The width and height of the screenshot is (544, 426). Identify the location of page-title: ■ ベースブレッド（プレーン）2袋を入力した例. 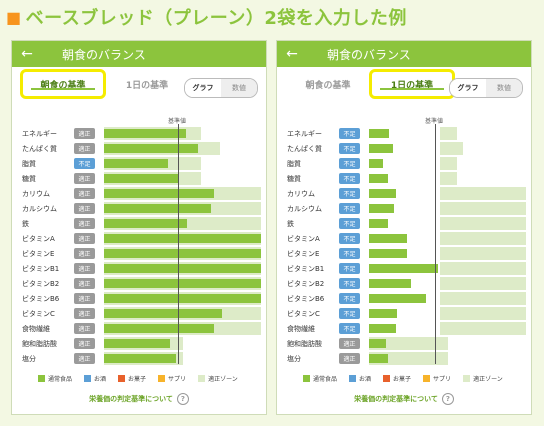
(206, 17).